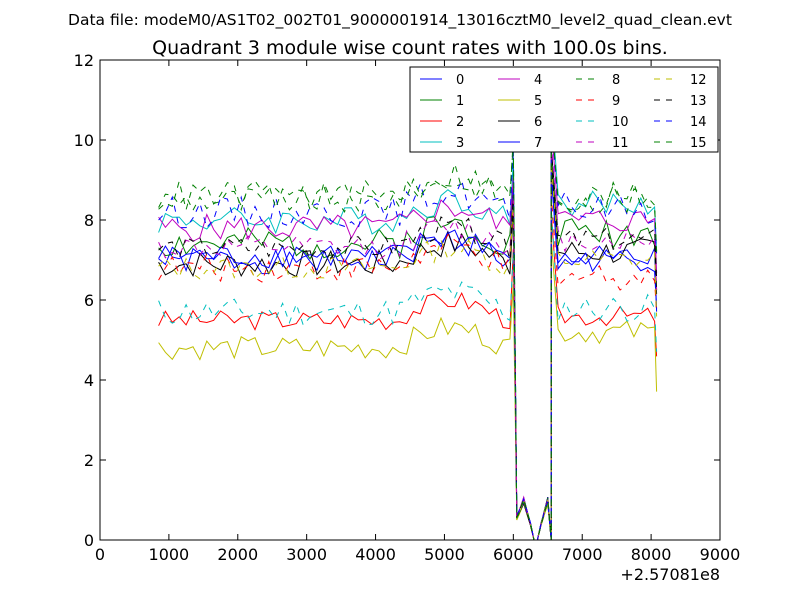  What do you see at coordinates (460, 80) in the screenshot?
I see `legend-label-0: 0` at bounding box center [460, 80].